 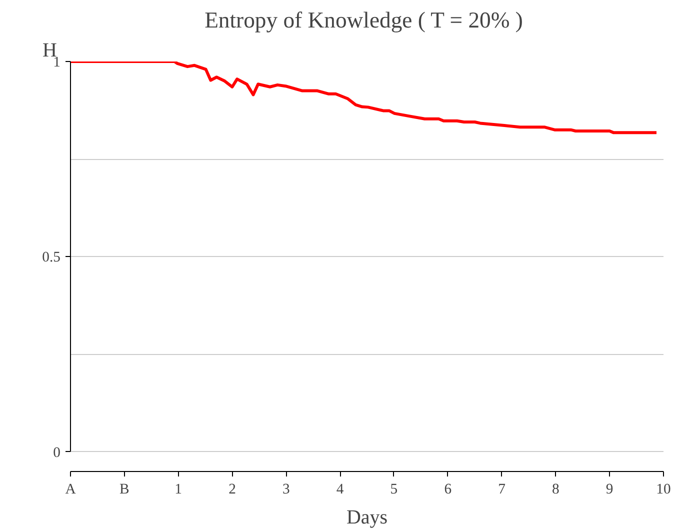 I want to click on x-tick-label: 2, so click(x=232, y=490).